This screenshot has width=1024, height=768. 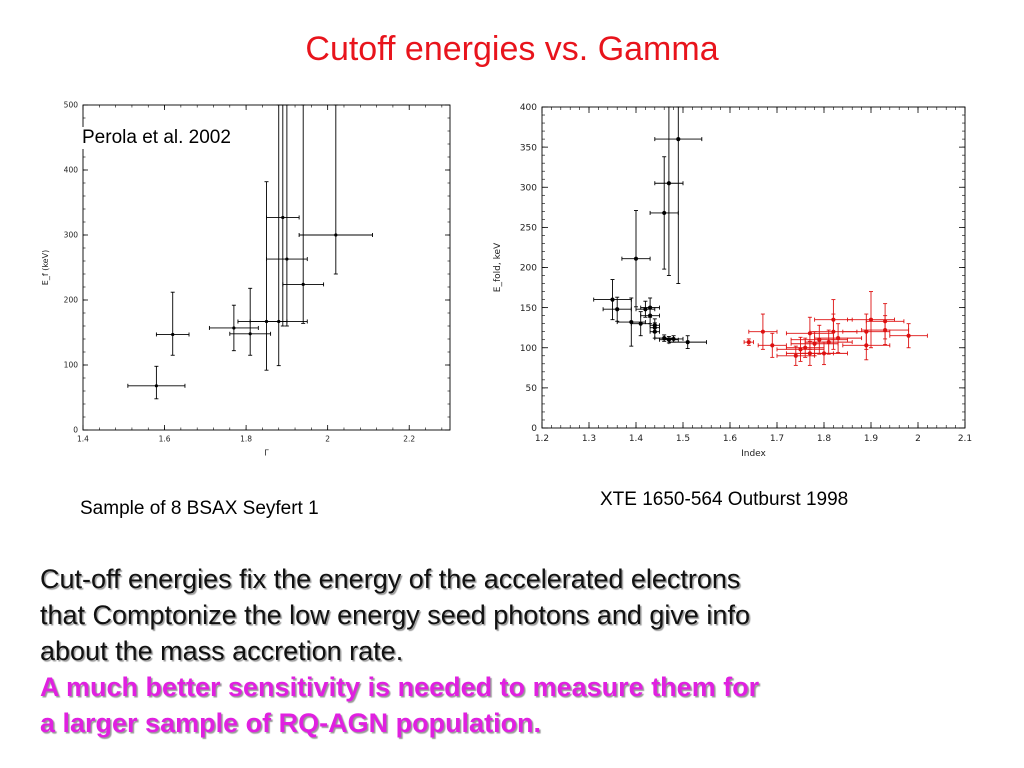 What do you see at coordinates (824, 439) in the screenshot?
I see `x-tick-label: 1.8` at bounding box center [824, 439].